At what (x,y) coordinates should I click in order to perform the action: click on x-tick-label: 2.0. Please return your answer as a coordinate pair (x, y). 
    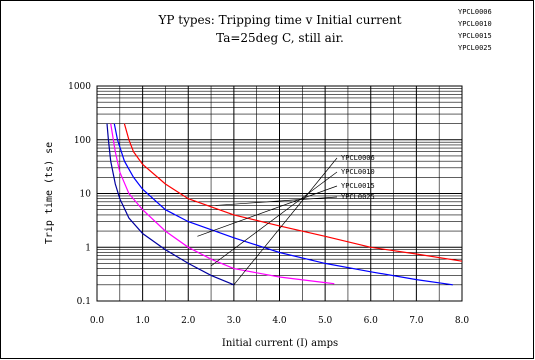
    Looking at the image, I should click on (188, 321).